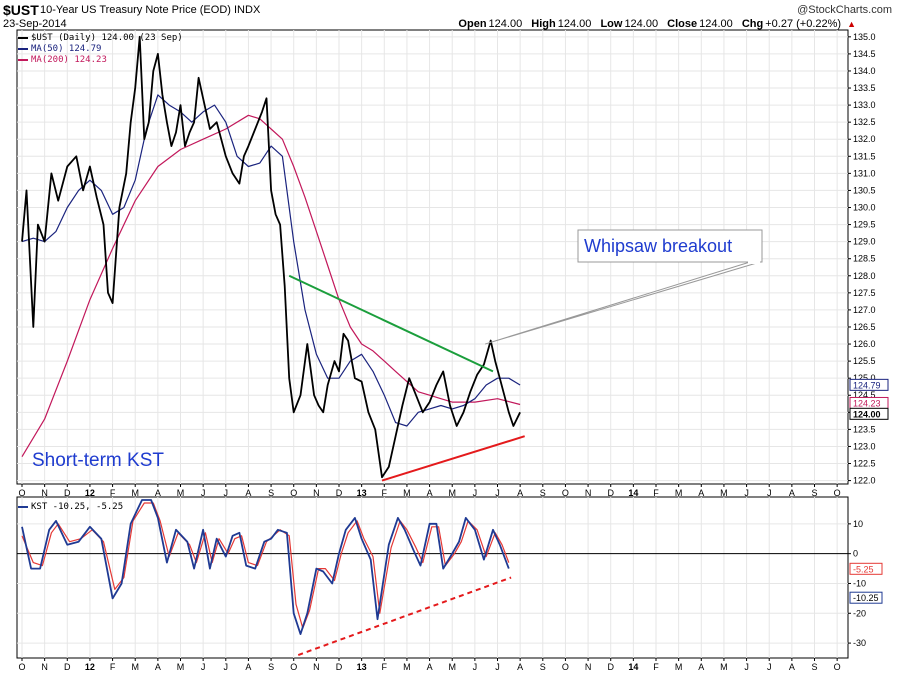 This screenshot has width=900, height=675. I want to click on y-tick-label: 124.5, so click(864, 395).